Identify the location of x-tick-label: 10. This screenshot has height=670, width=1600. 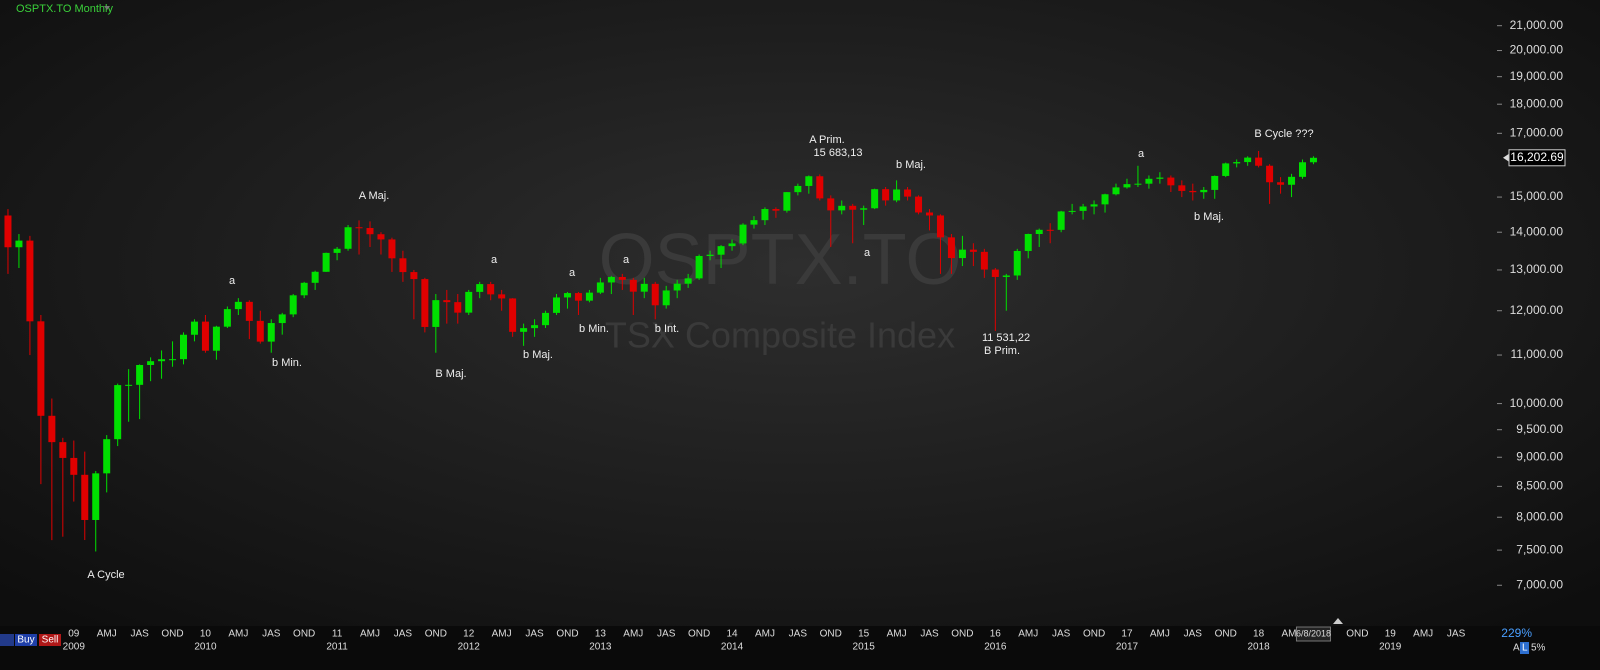
(206, 634).